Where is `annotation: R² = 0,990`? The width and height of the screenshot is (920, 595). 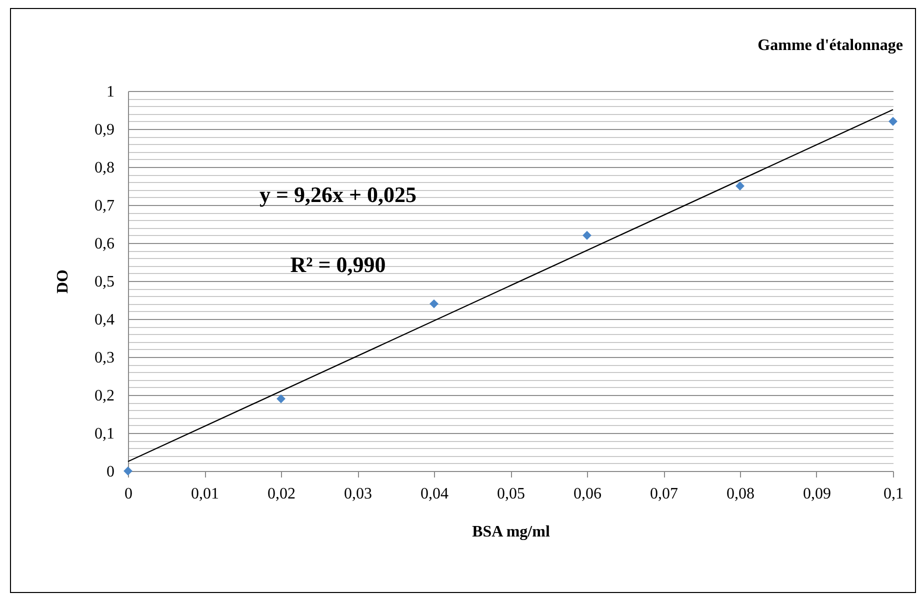 annotation: R² = 0,990 is located at coordinates (338, 264).